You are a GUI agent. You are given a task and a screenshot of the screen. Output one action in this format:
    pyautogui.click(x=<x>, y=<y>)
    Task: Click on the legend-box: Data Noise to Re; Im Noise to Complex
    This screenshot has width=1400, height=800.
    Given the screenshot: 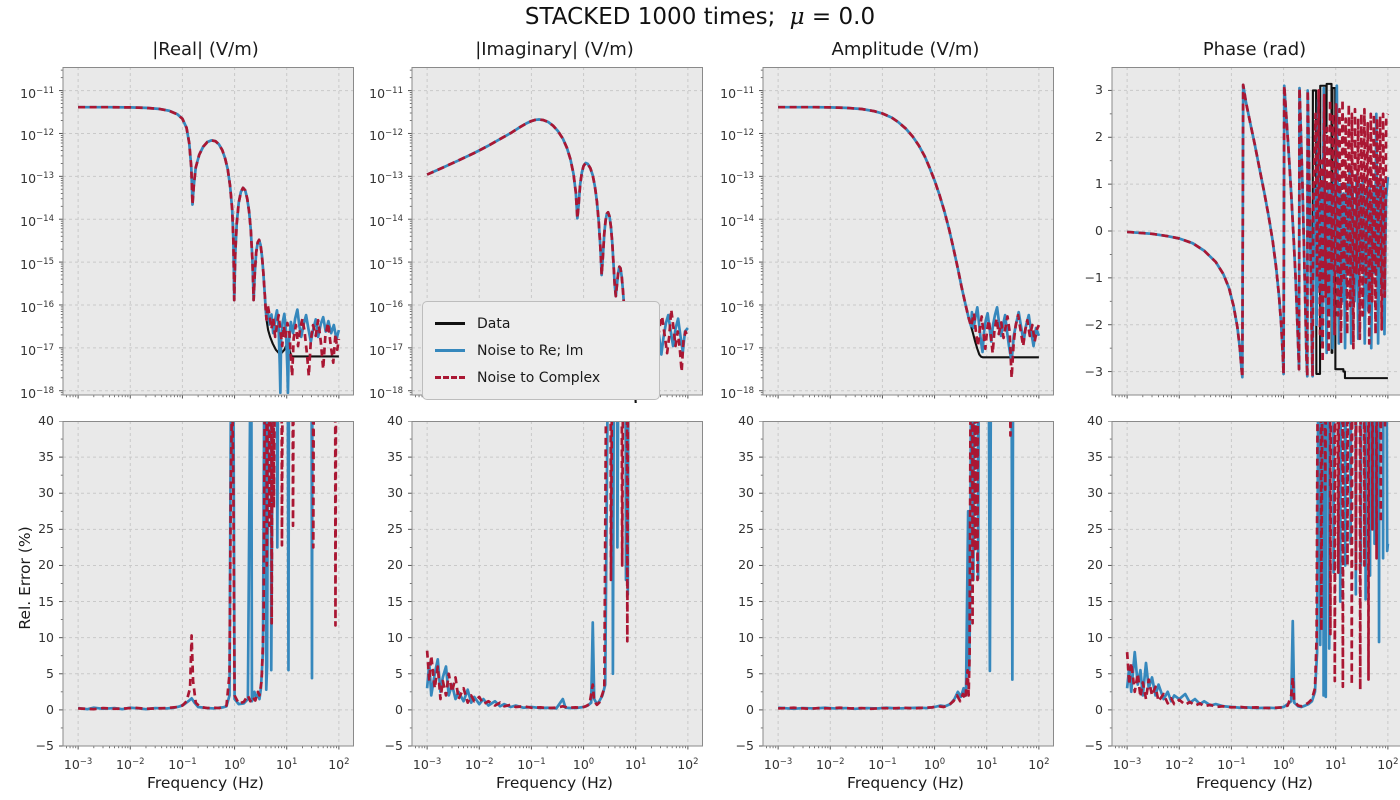 What is the action you would take?
    pyautogui.click(x=541, y=350)
    